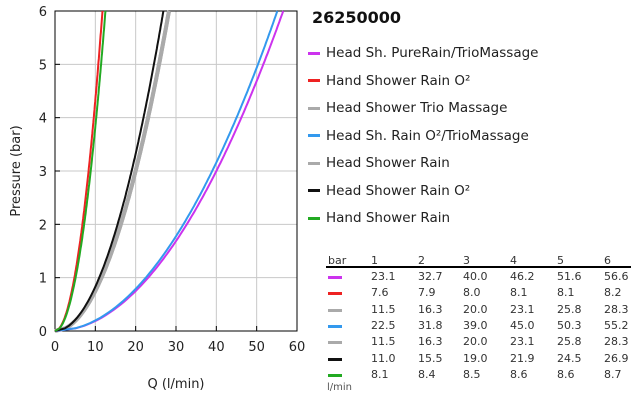  Describe the element at coordinates (513, 260) in the screenshot. I see `table-column-header: 4` at that location.